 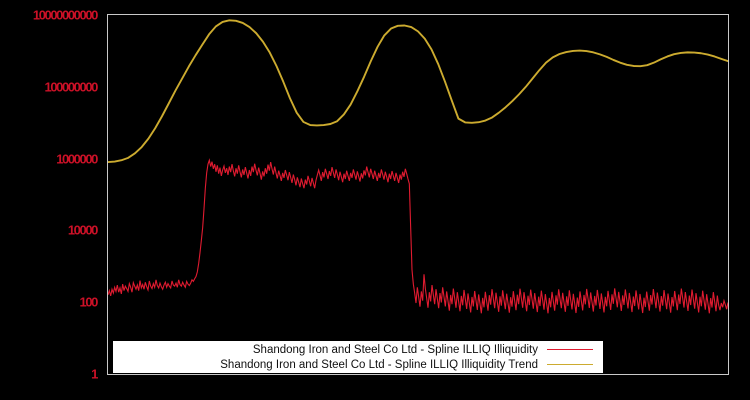 What do you see at coordinates (89, 302) in the screenshot?
I see `y-tick-label: 100` at bounding box center [89, 302].